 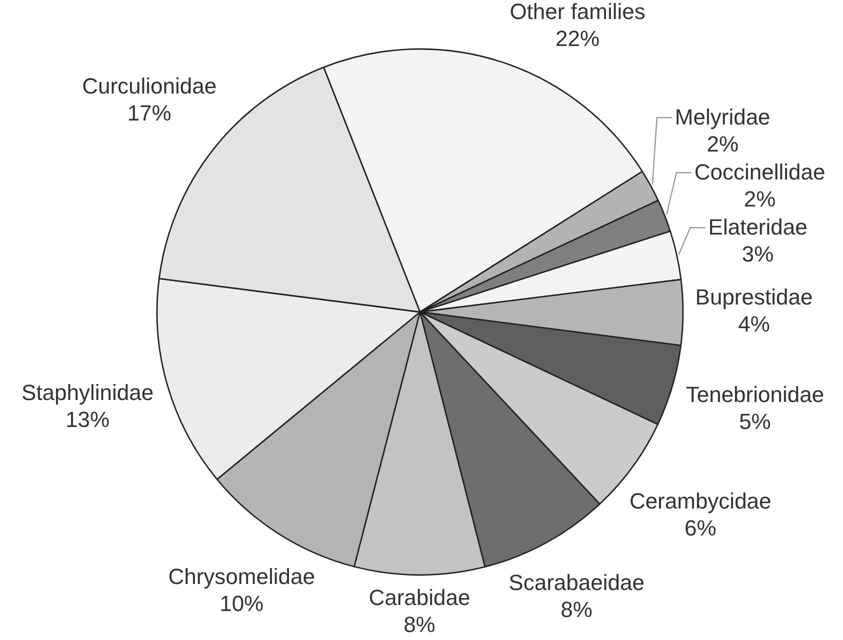 I want to click on slice-label: Curculionidae, so click(x=149, y=85).